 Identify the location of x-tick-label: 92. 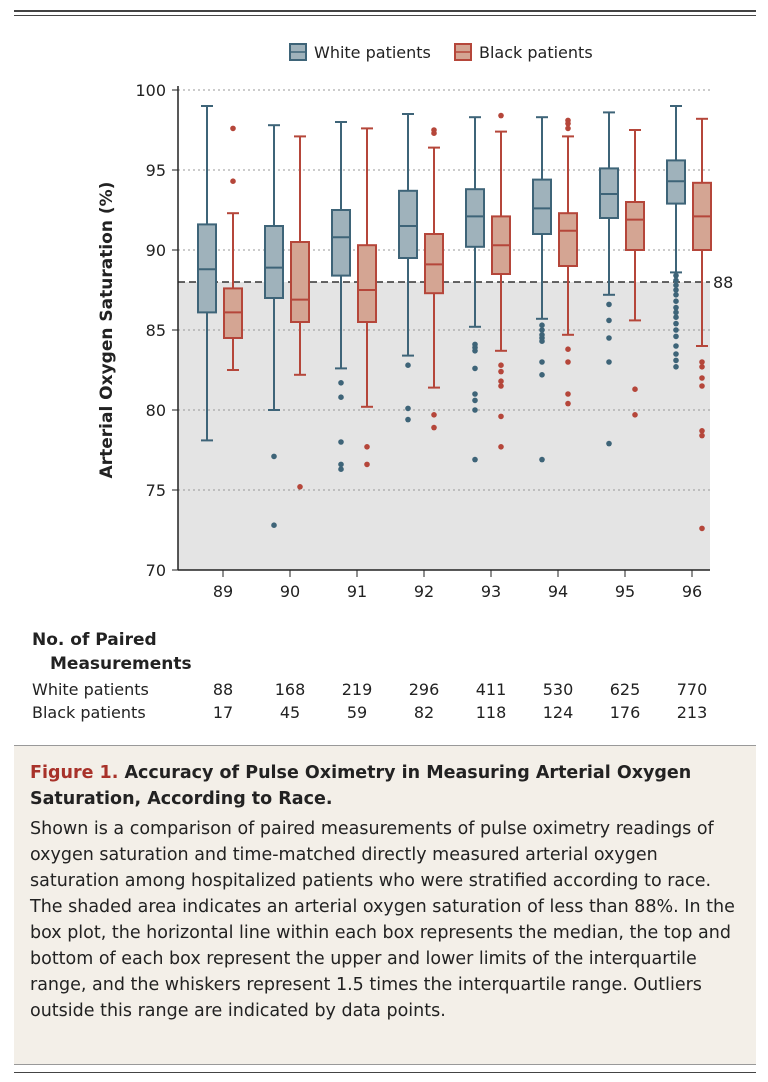
(424, 591).